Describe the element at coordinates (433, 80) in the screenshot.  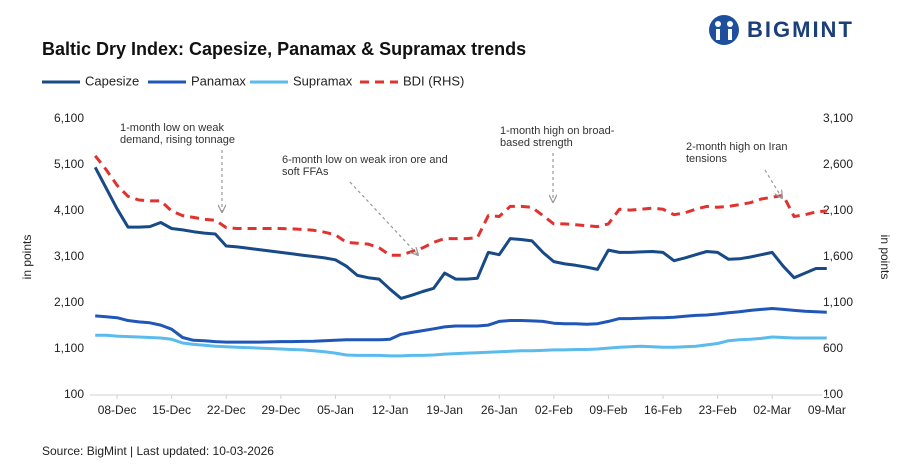
I see `legend-label: BDI (RHS)` at that location.